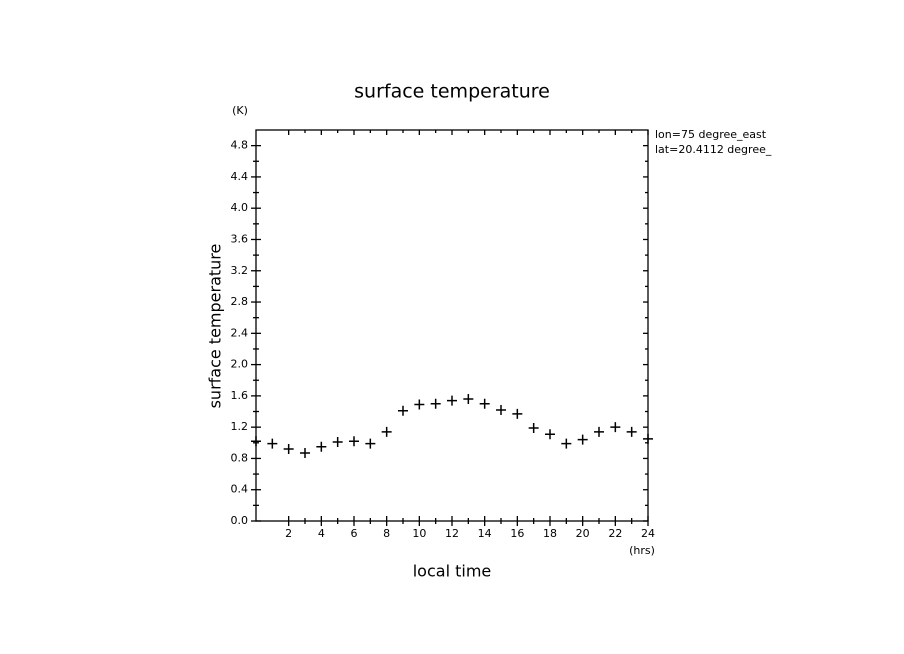 The height and width of the screenshot is (654, 904). What do you see at coordinates (485, 533) in the screenshot?
I see `x-tick-label: 14` at bounding box center [485, 533].